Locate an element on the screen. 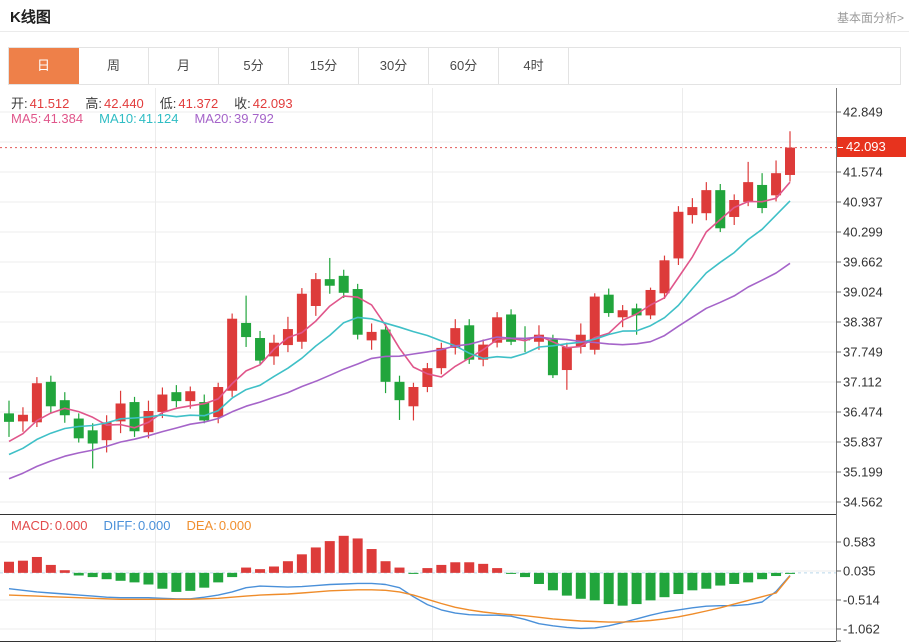 The height and width of the screenshot is (644, 909). tab-1: 日 is located at coordinates (44, 66).